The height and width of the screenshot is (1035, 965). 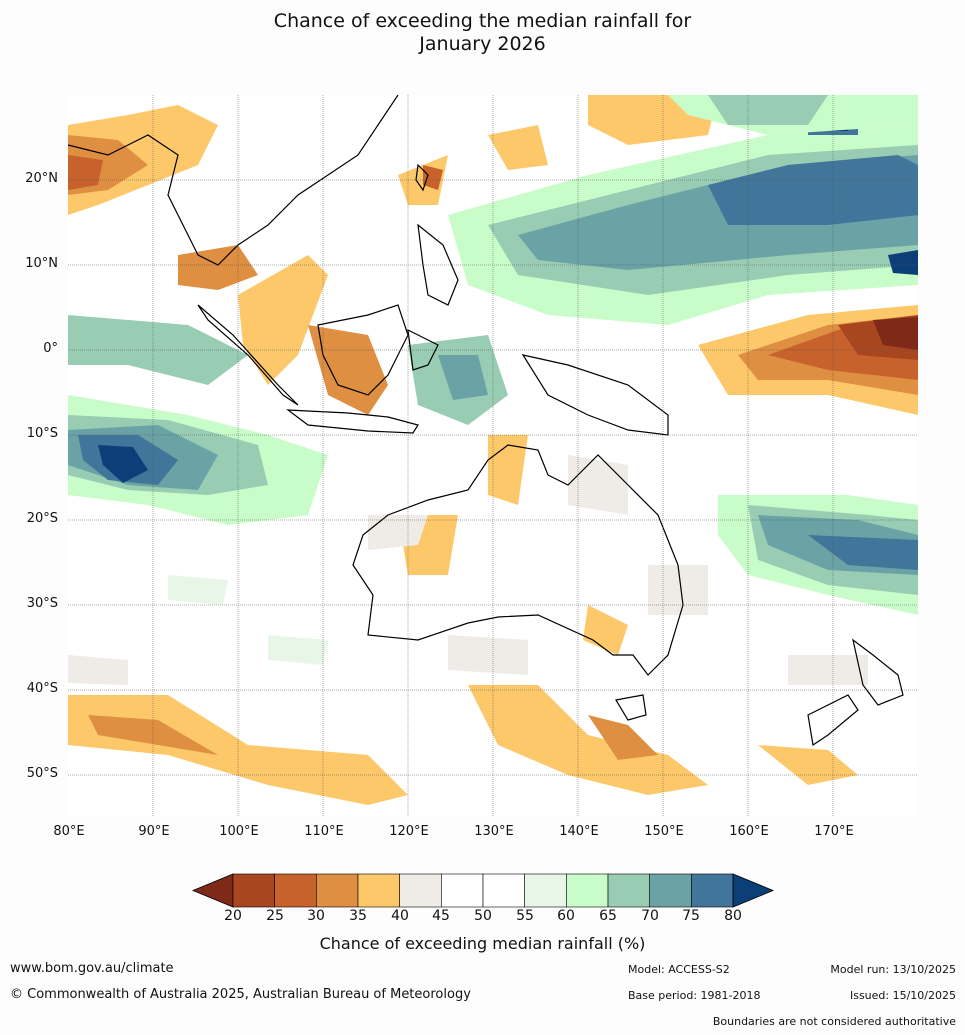 I want to click on lat-label-10n: 10°N, so click(x=41, y=263).